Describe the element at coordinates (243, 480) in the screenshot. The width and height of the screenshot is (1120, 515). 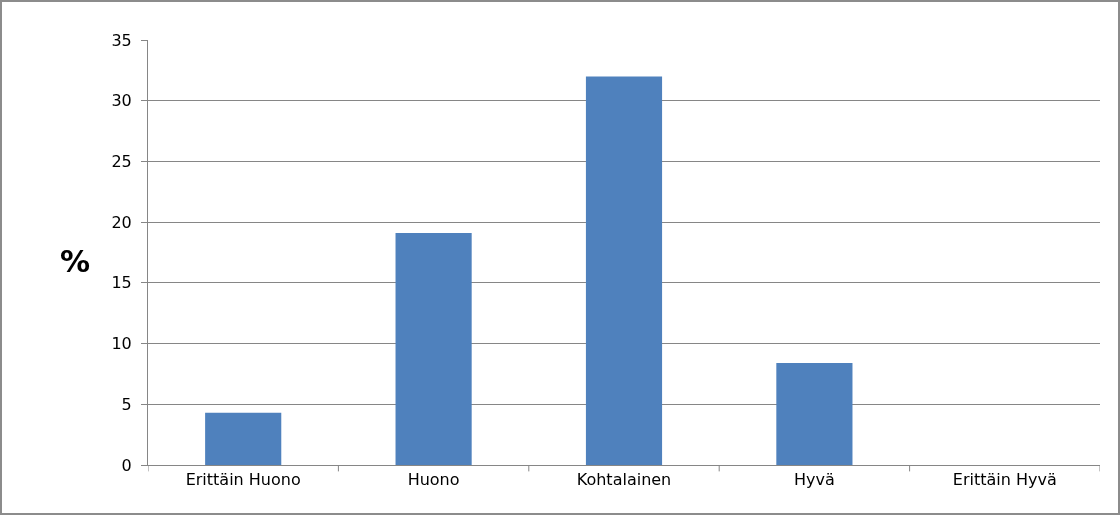
I see `x-tick-label: Erittäin Huono` at that location.